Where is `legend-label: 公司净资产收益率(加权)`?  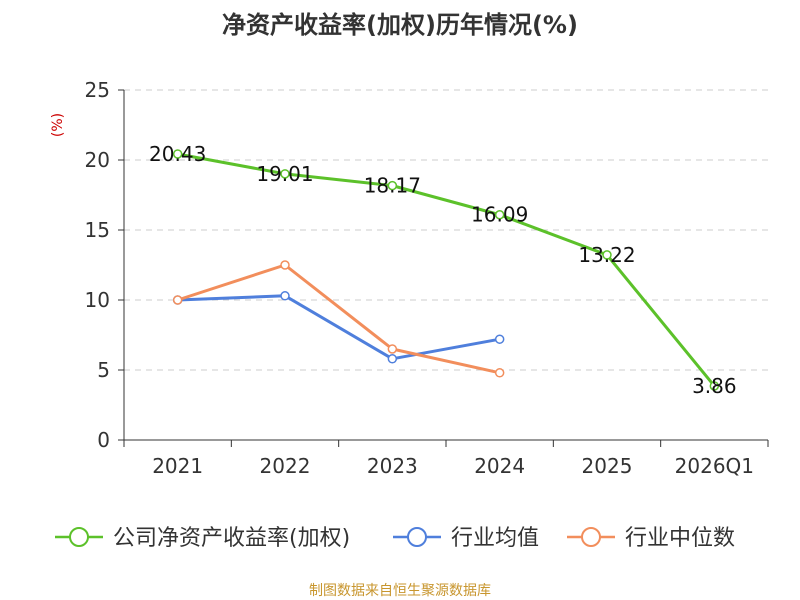 legend-label: 公司净资产收益率(加权) is located at coordinates (231, 538).